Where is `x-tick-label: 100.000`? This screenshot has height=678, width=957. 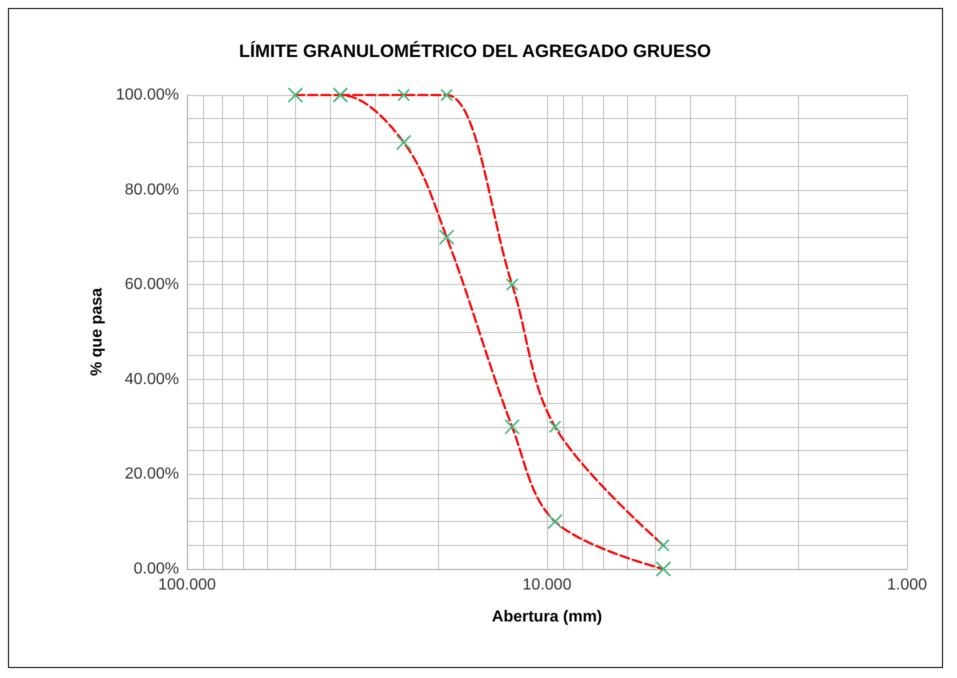 x-tick-label: 100.000 is located at coordinates (187, 585).